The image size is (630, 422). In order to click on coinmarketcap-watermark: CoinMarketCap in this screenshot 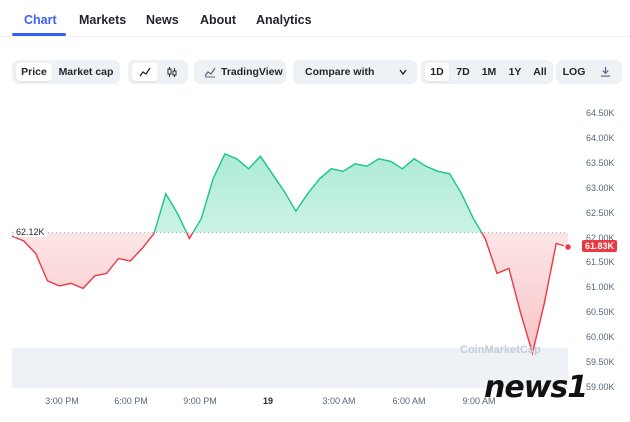, I will do `click(500, 350)`.